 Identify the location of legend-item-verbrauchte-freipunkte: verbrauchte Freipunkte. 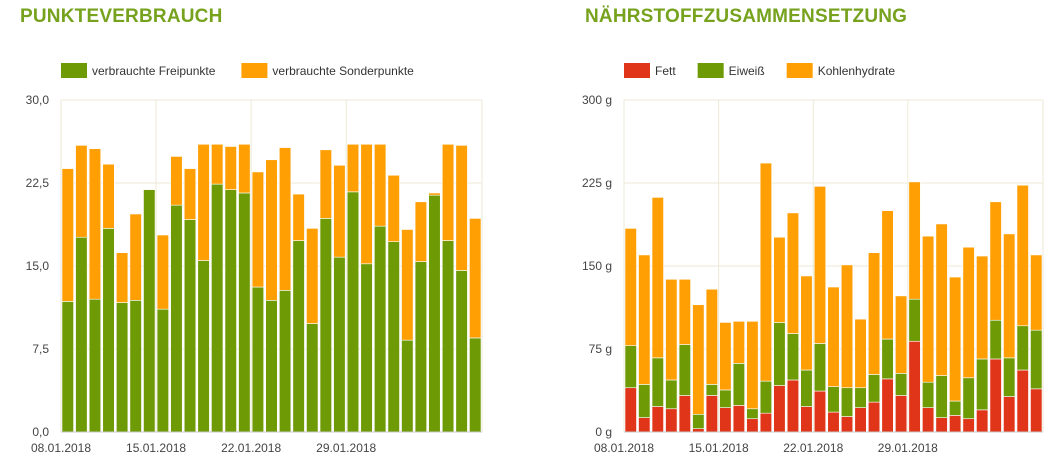
(138, 70).